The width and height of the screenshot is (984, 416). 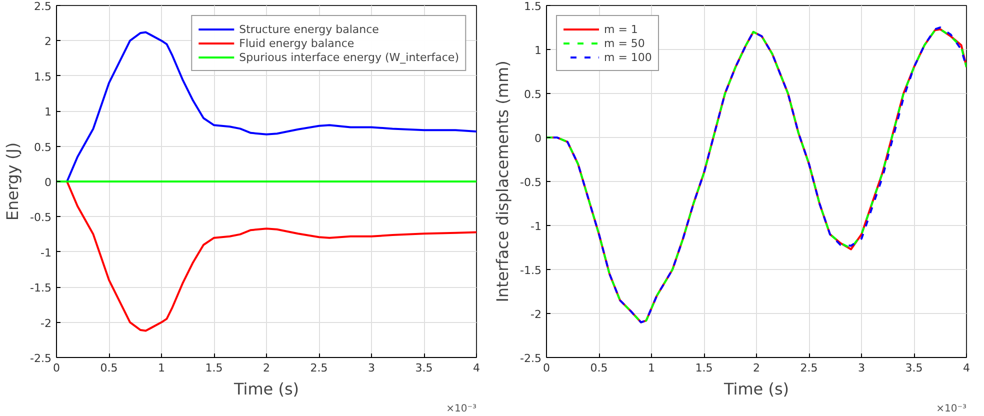 I want to click on y-tick-label: 2.5, so click(x=43, y=6).